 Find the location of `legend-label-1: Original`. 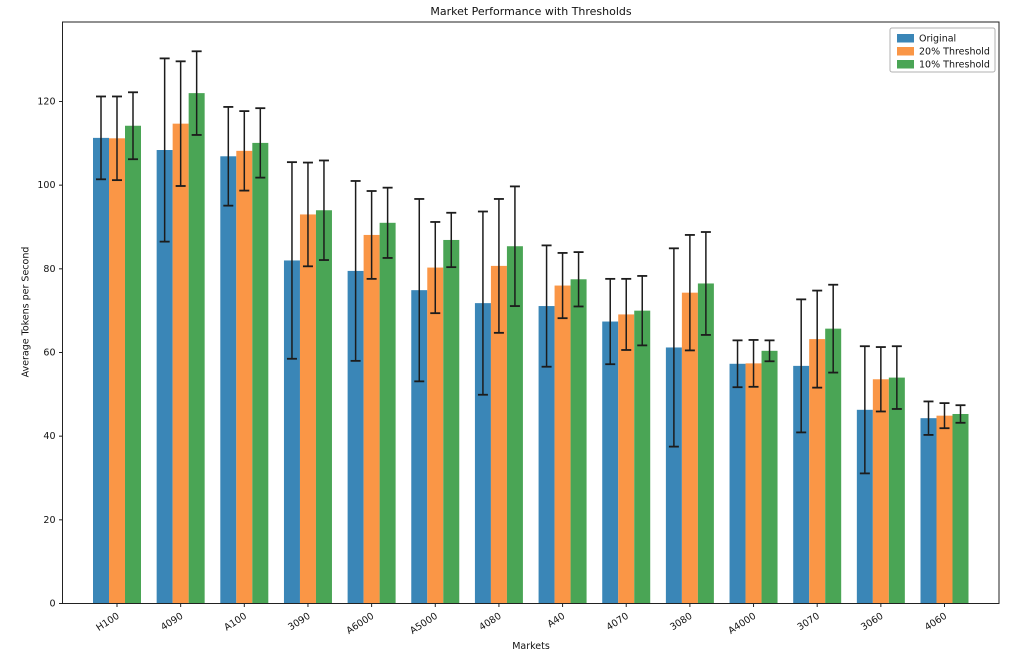

legend-label-1: Original is located at coordinates (937, 39).